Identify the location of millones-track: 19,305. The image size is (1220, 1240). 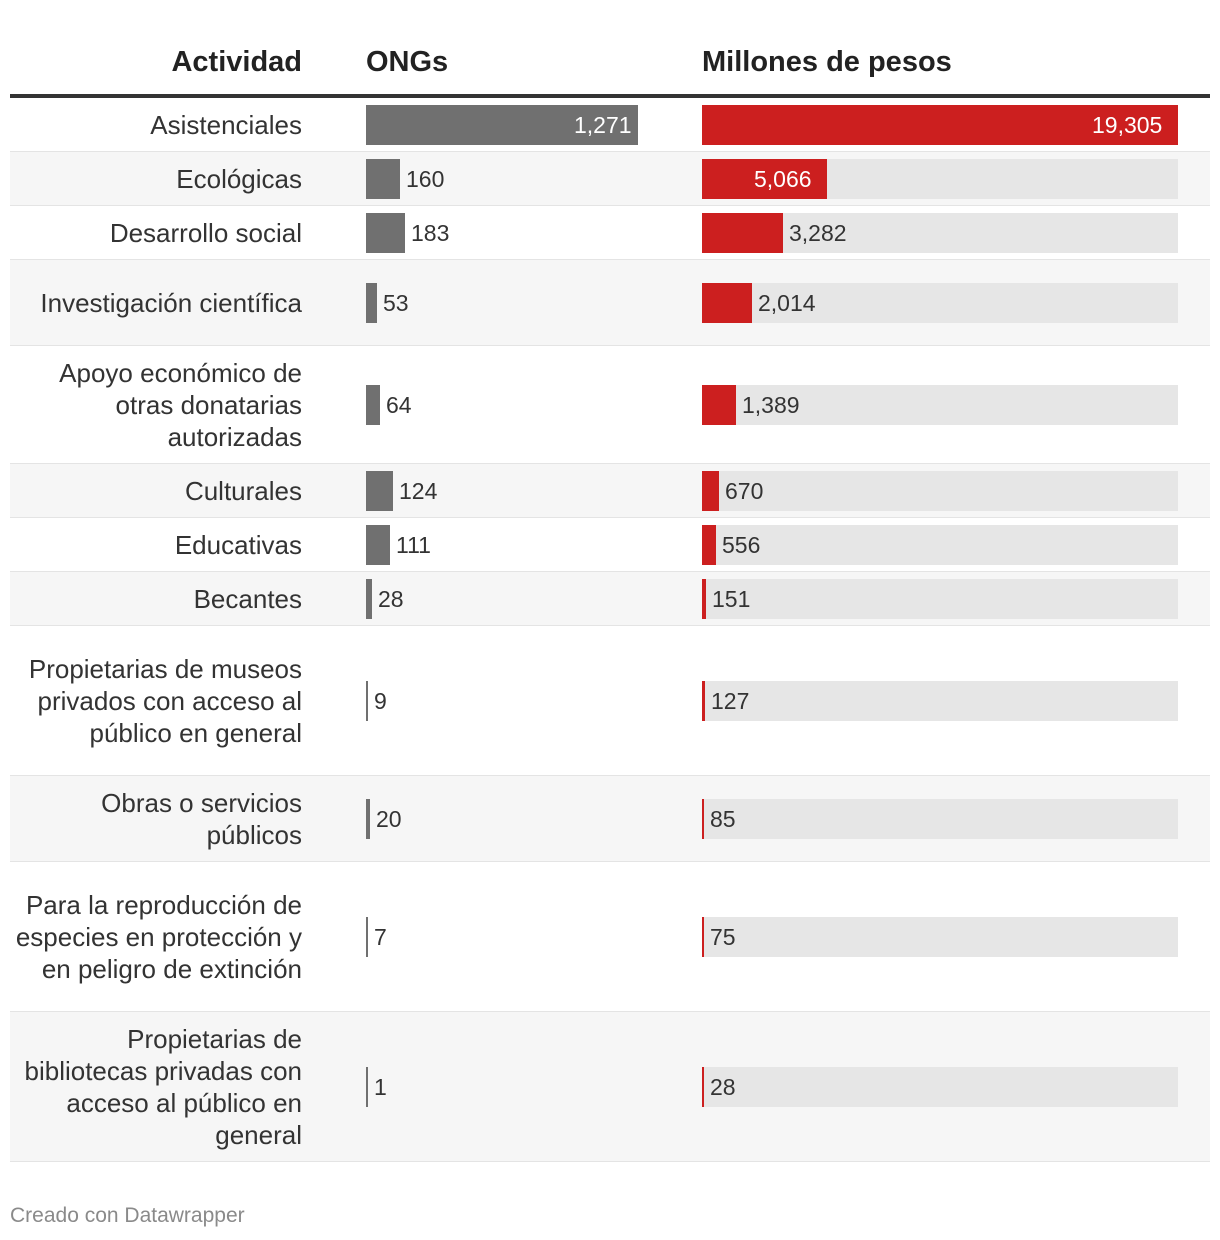
(940, 124).